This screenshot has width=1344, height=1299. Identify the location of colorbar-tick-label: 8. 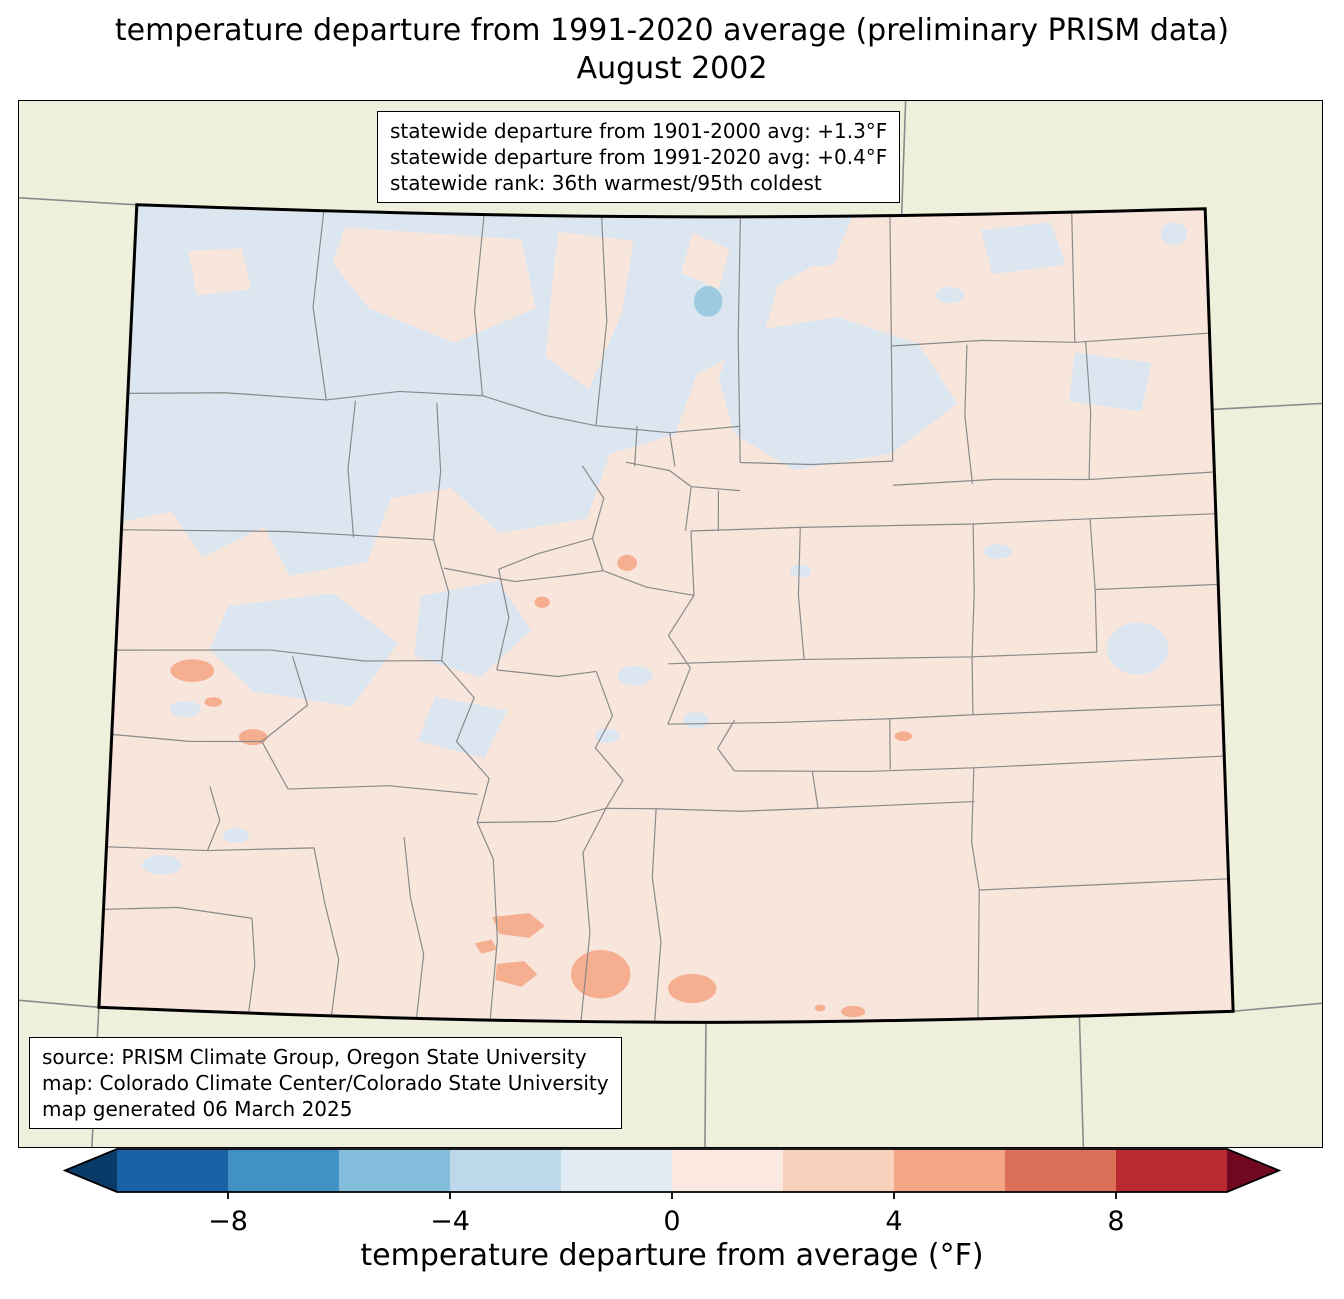
(1115, 1221).